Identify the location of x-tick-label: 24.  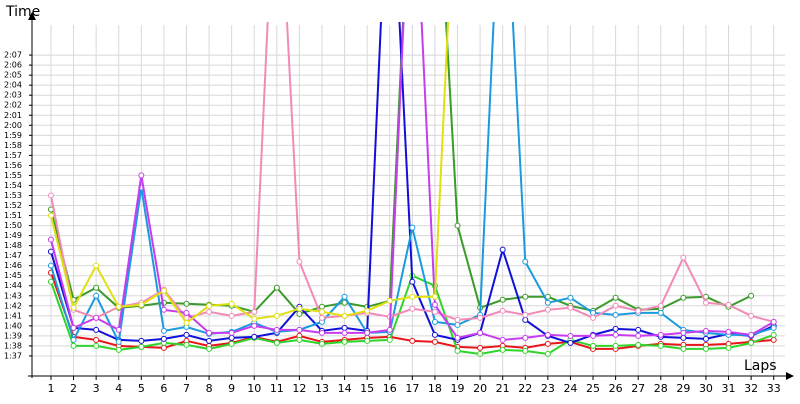
(570, 388).